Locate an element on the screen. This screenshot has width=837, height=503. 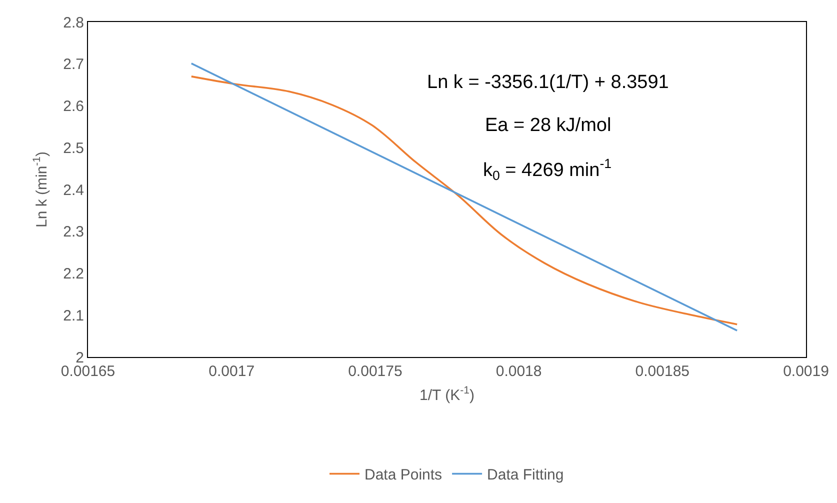
x-tick-label: 0.0017 is located at coordinates (231, 371).